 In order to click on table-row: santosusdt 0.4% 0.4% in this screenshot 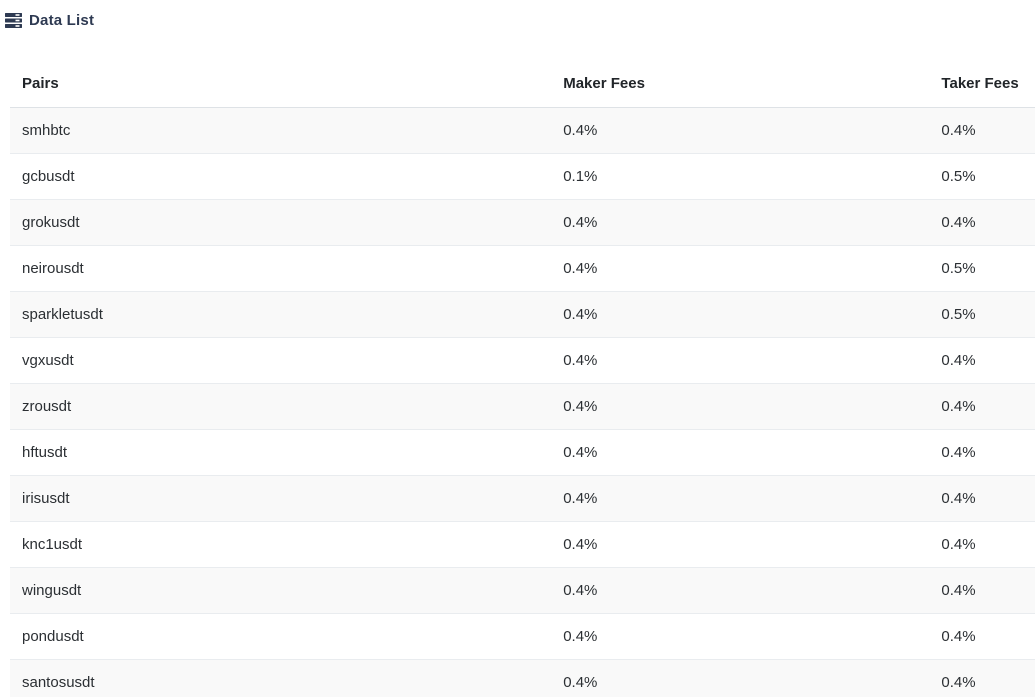, I will do `click(522, 678)`.